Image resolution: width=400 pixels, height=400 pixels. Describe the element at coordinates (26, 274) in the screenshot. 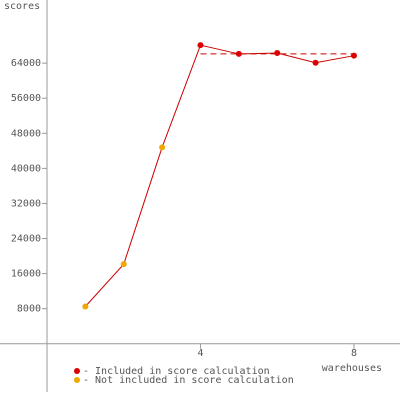

I see `y-tick-label: 16000` at that location.